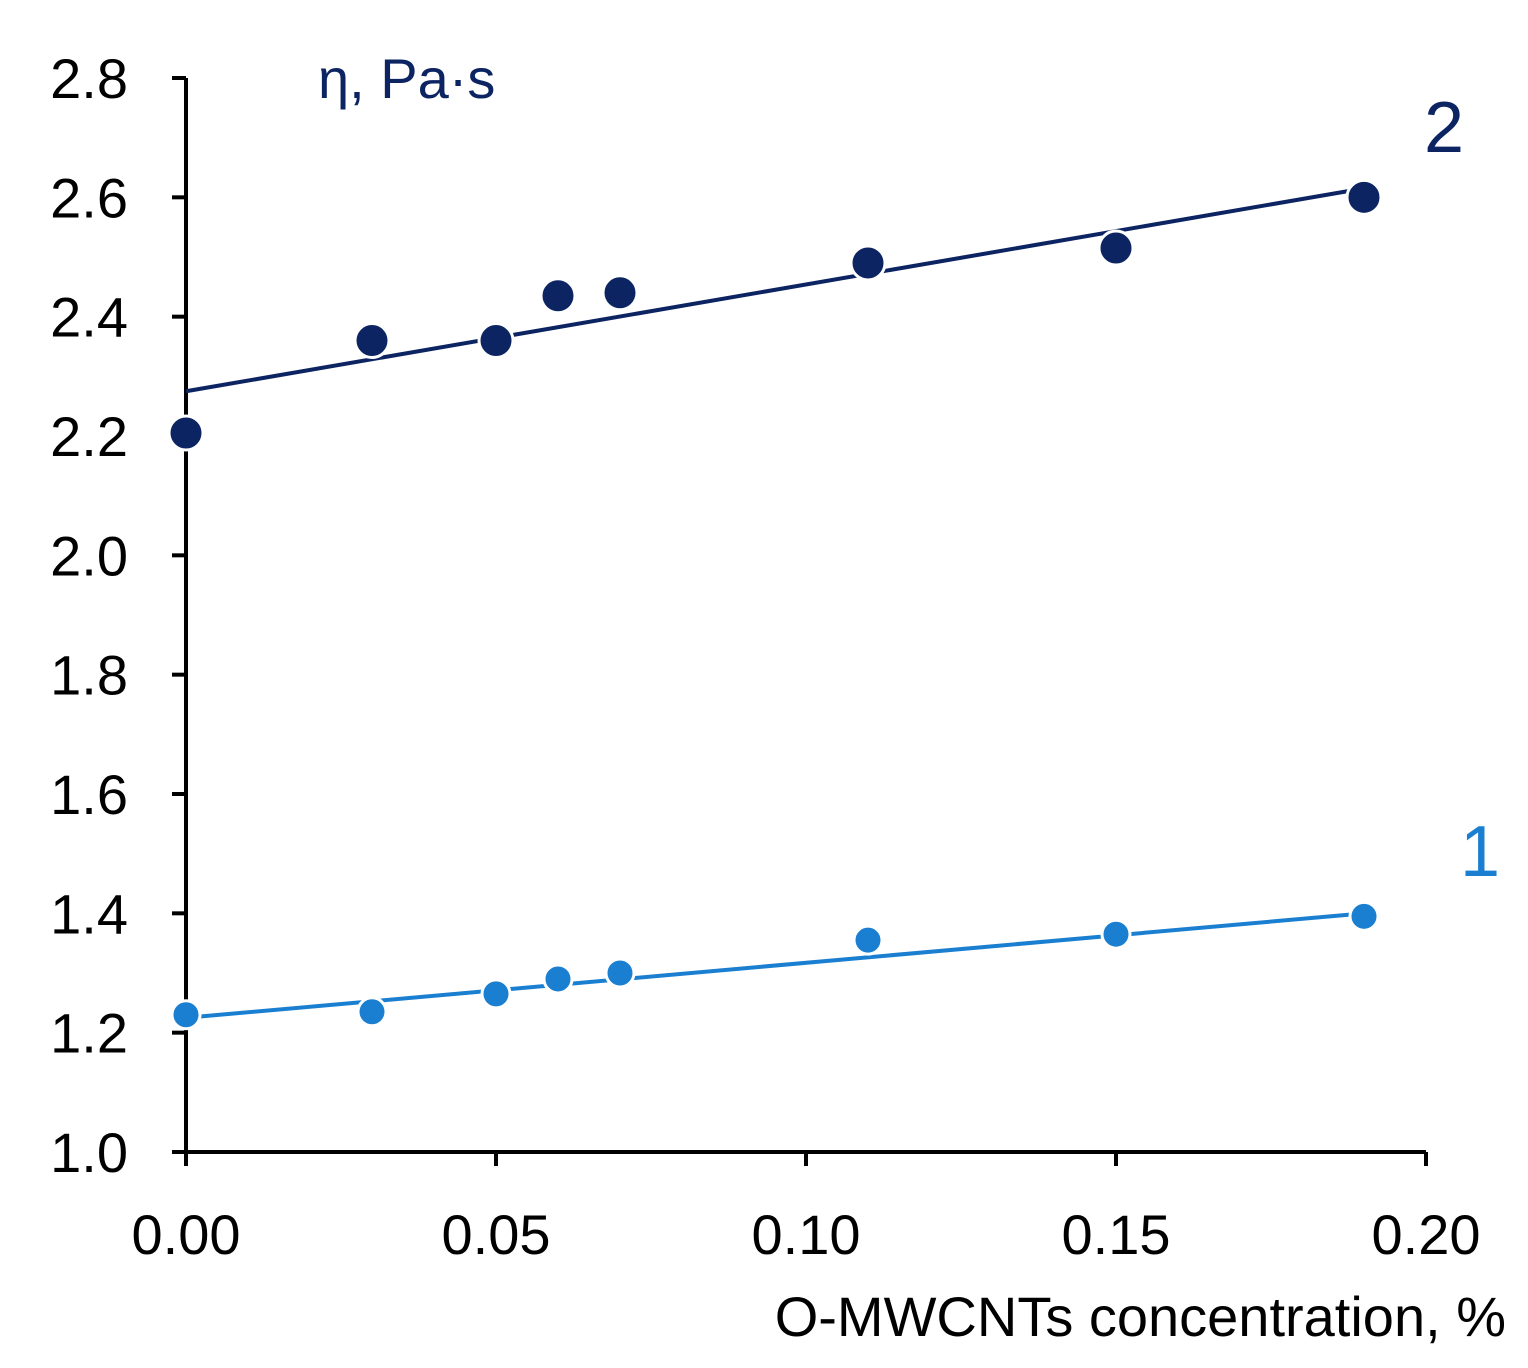 The height and width of the screenshot is (1368, 1528). Describe the element at coordinates (89, 317) in the screenshot. I see `y-tick-label: 2.4` at that location.